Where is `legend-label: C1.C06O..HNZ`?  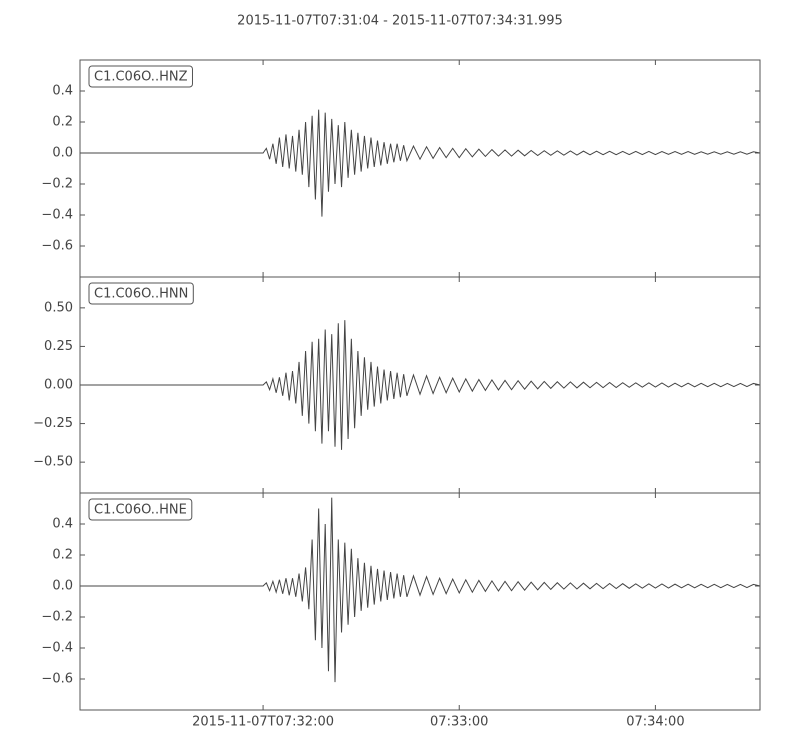 legend-label: C1.C06O..HNZ is located at coordinates (141, 77).